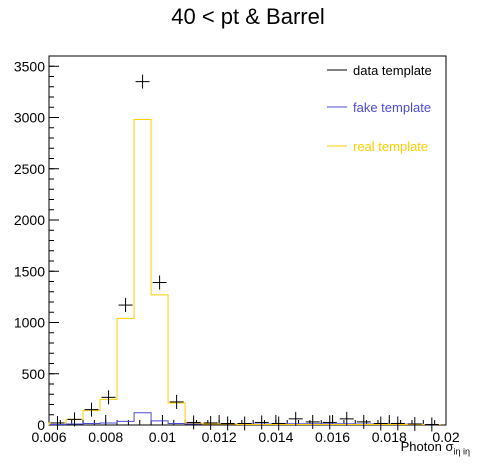  What do you see at coordinates (34, 374) in the screenshot?
I see `y-tick-label: 500` at bounding box center [34, 374].